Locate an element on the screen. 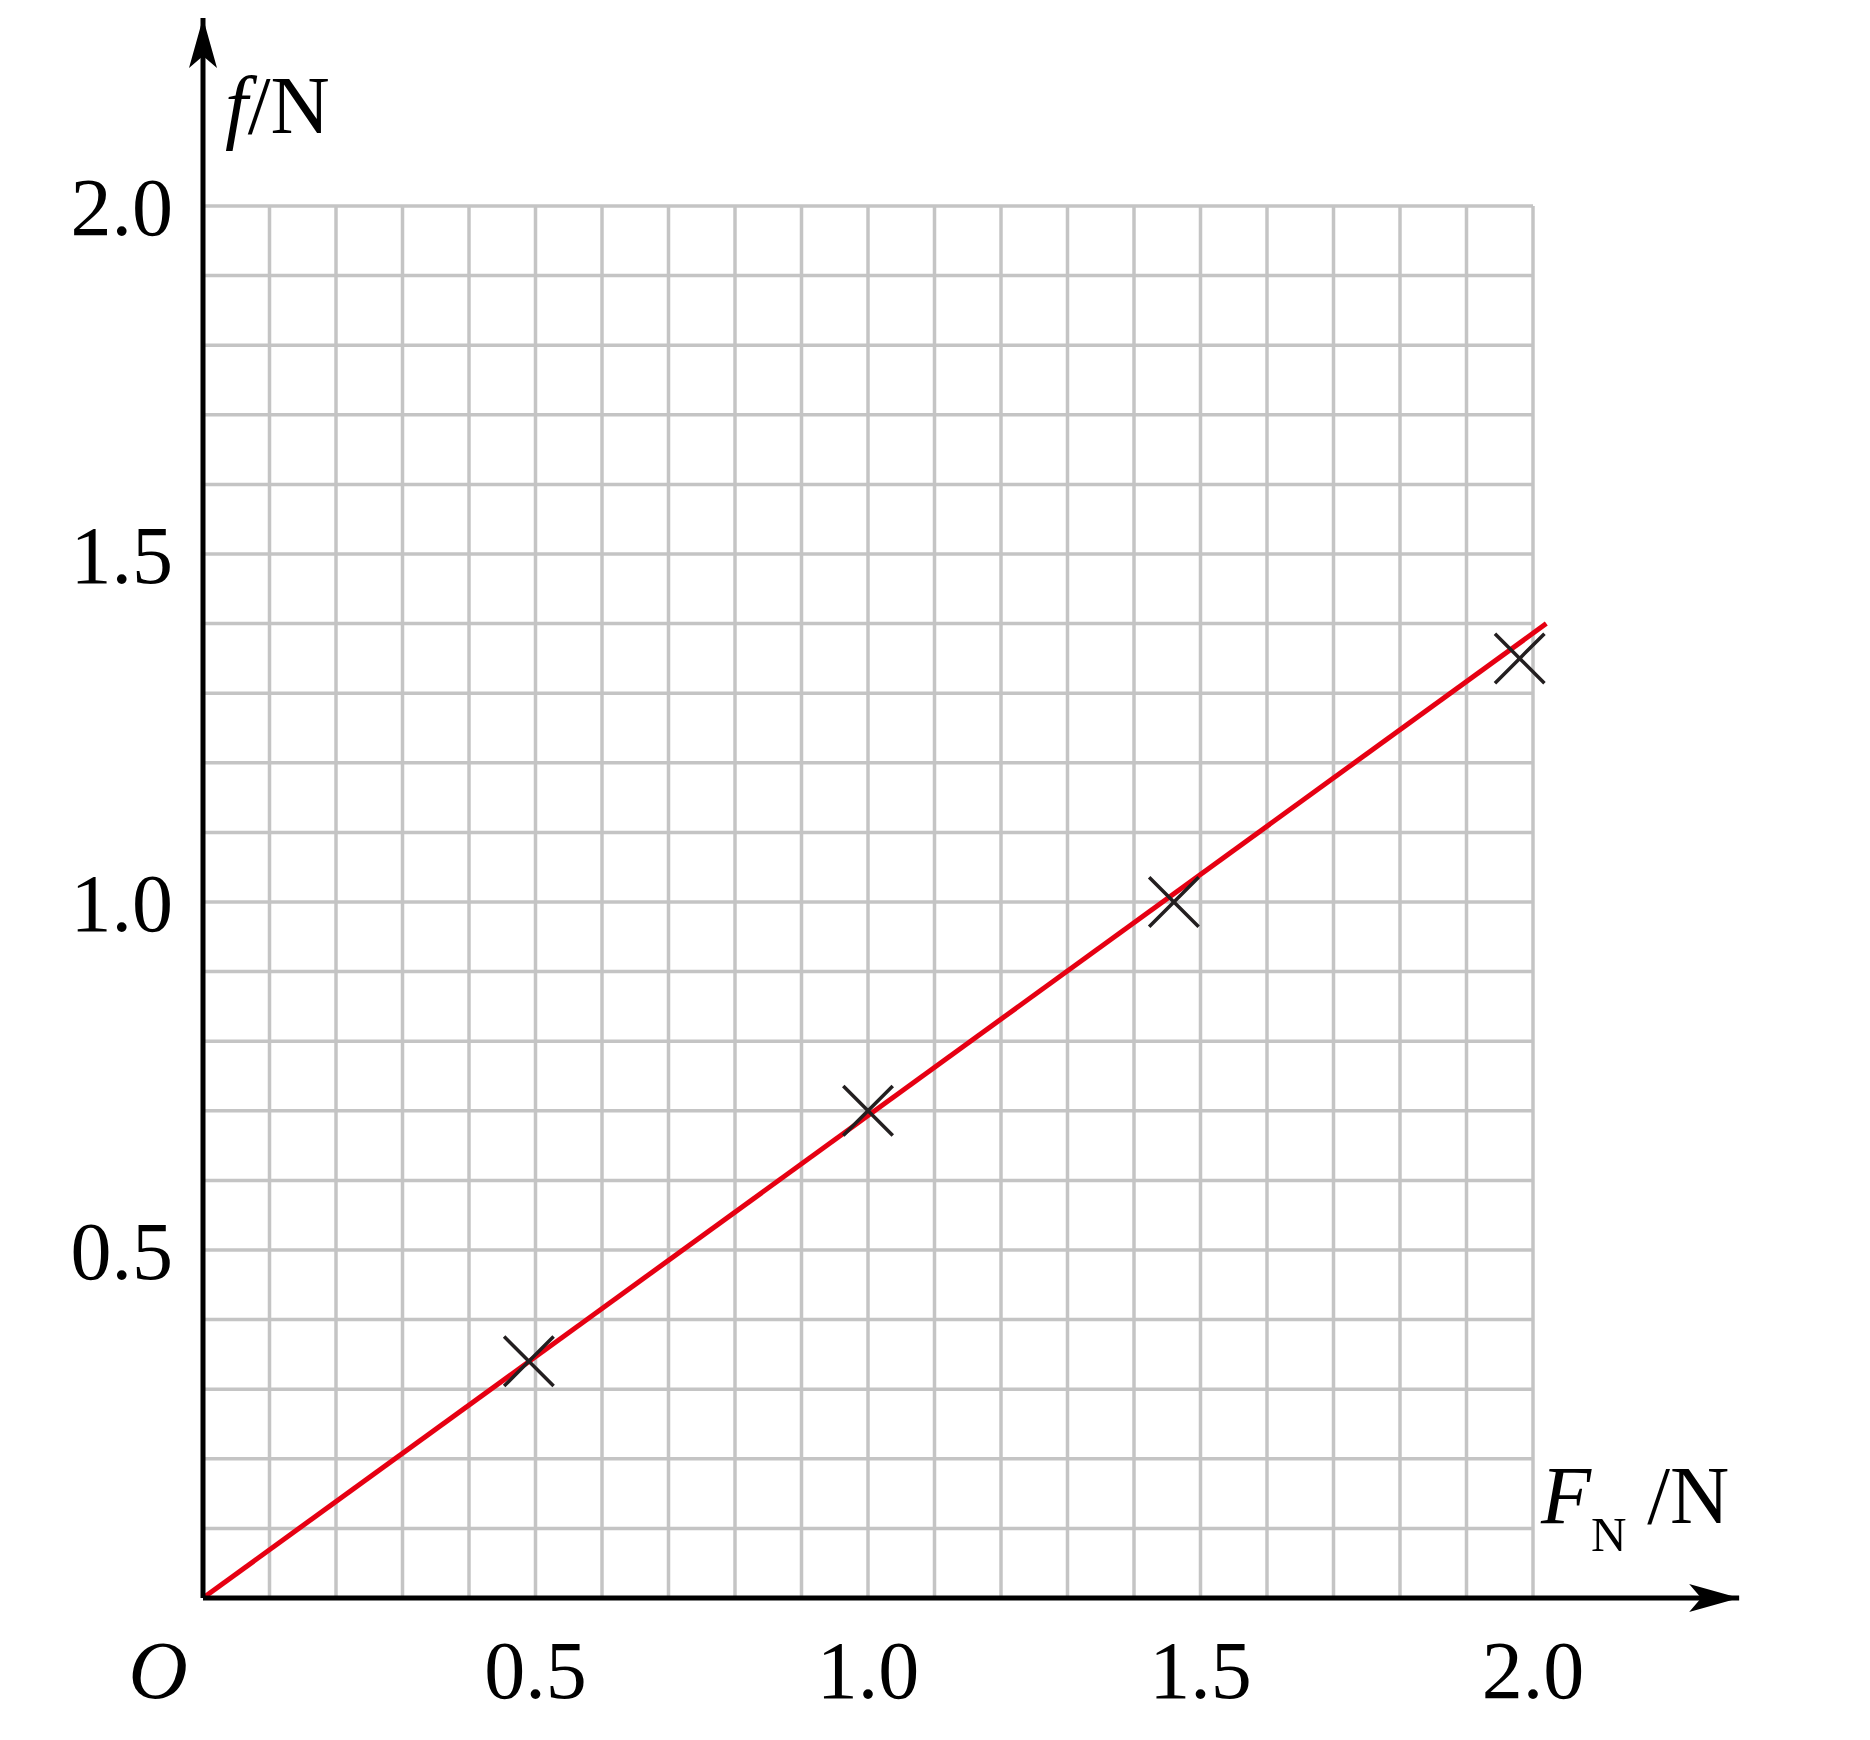  y-tick-label: 1.5 is located at coordinates (121, 555).